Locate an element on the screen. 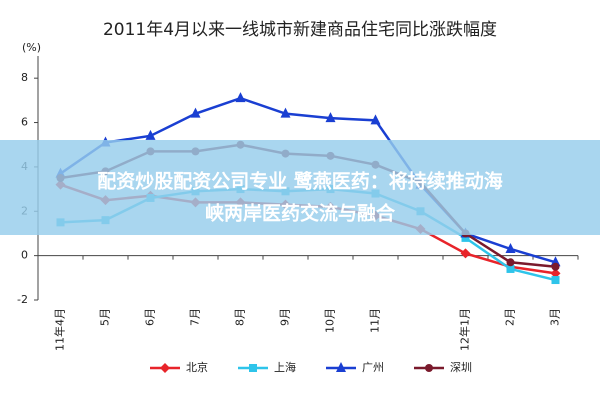 The image size is (600, 404). y-tick-label: 8 is located at coordinates (24, 77).